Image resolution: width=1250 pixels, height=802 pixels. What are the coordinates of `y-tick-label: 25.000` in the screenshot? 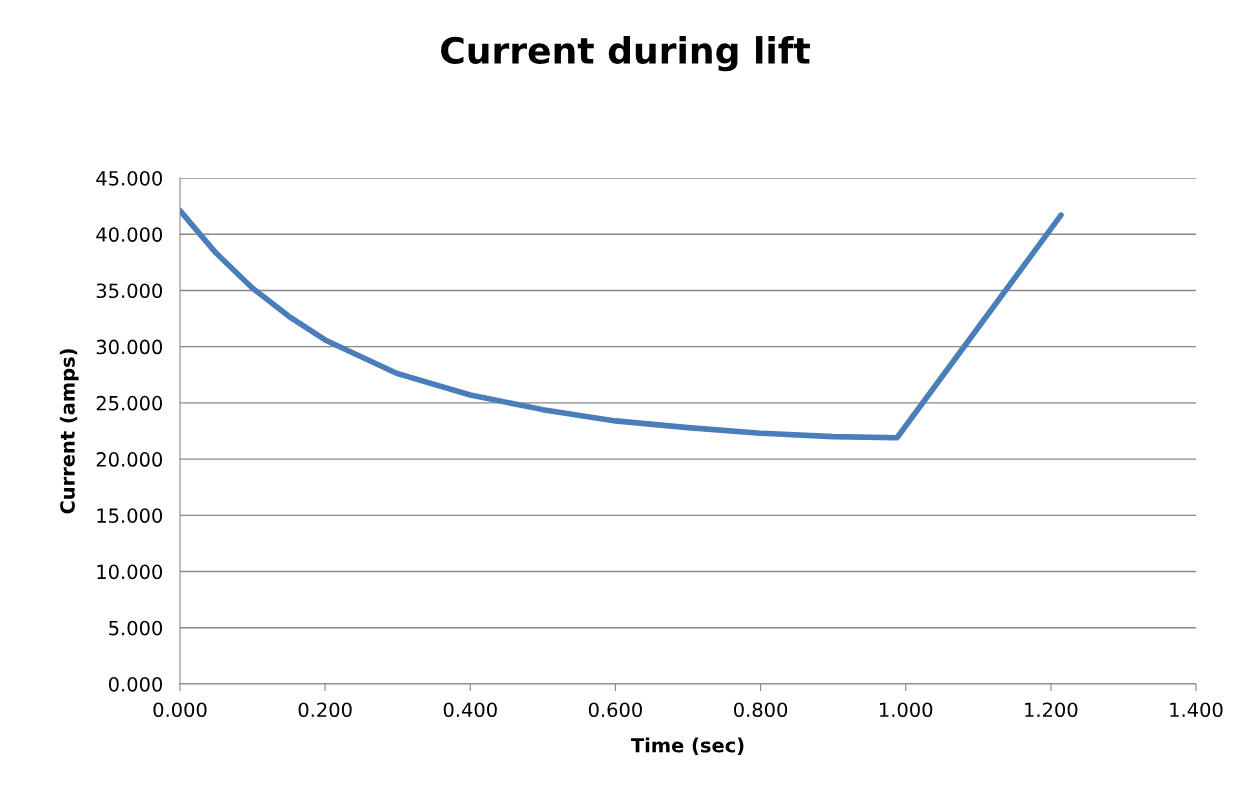 It's located at (129, 403).